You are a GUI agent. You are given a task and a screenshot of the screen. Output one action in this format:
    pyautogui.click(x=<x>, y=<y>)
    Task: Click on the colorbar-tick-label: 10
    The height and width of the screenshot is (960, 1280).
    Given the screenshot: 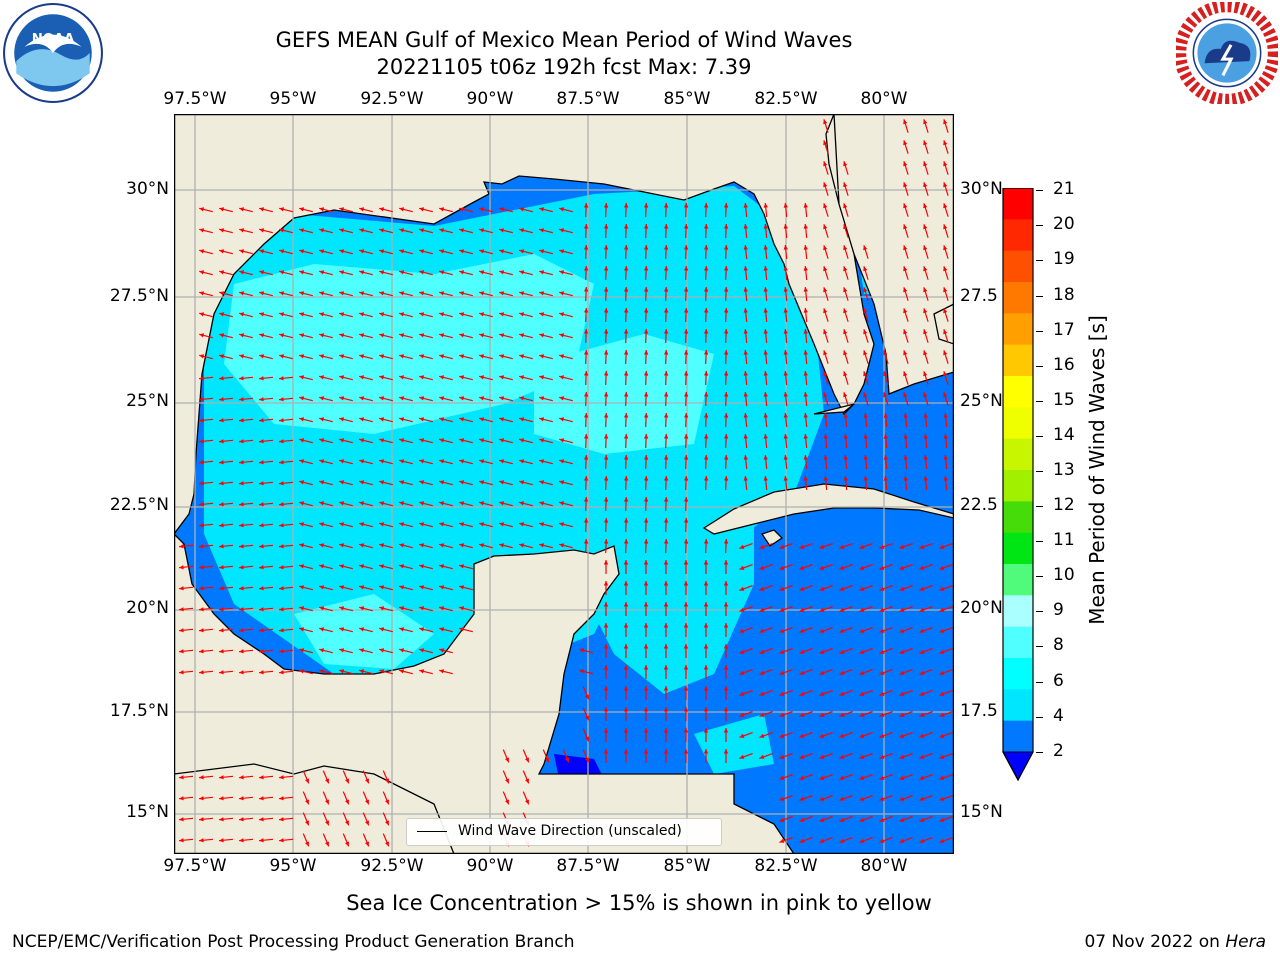 What is the action you would take?
    pyautogui.click(x=1064, y=575)
    